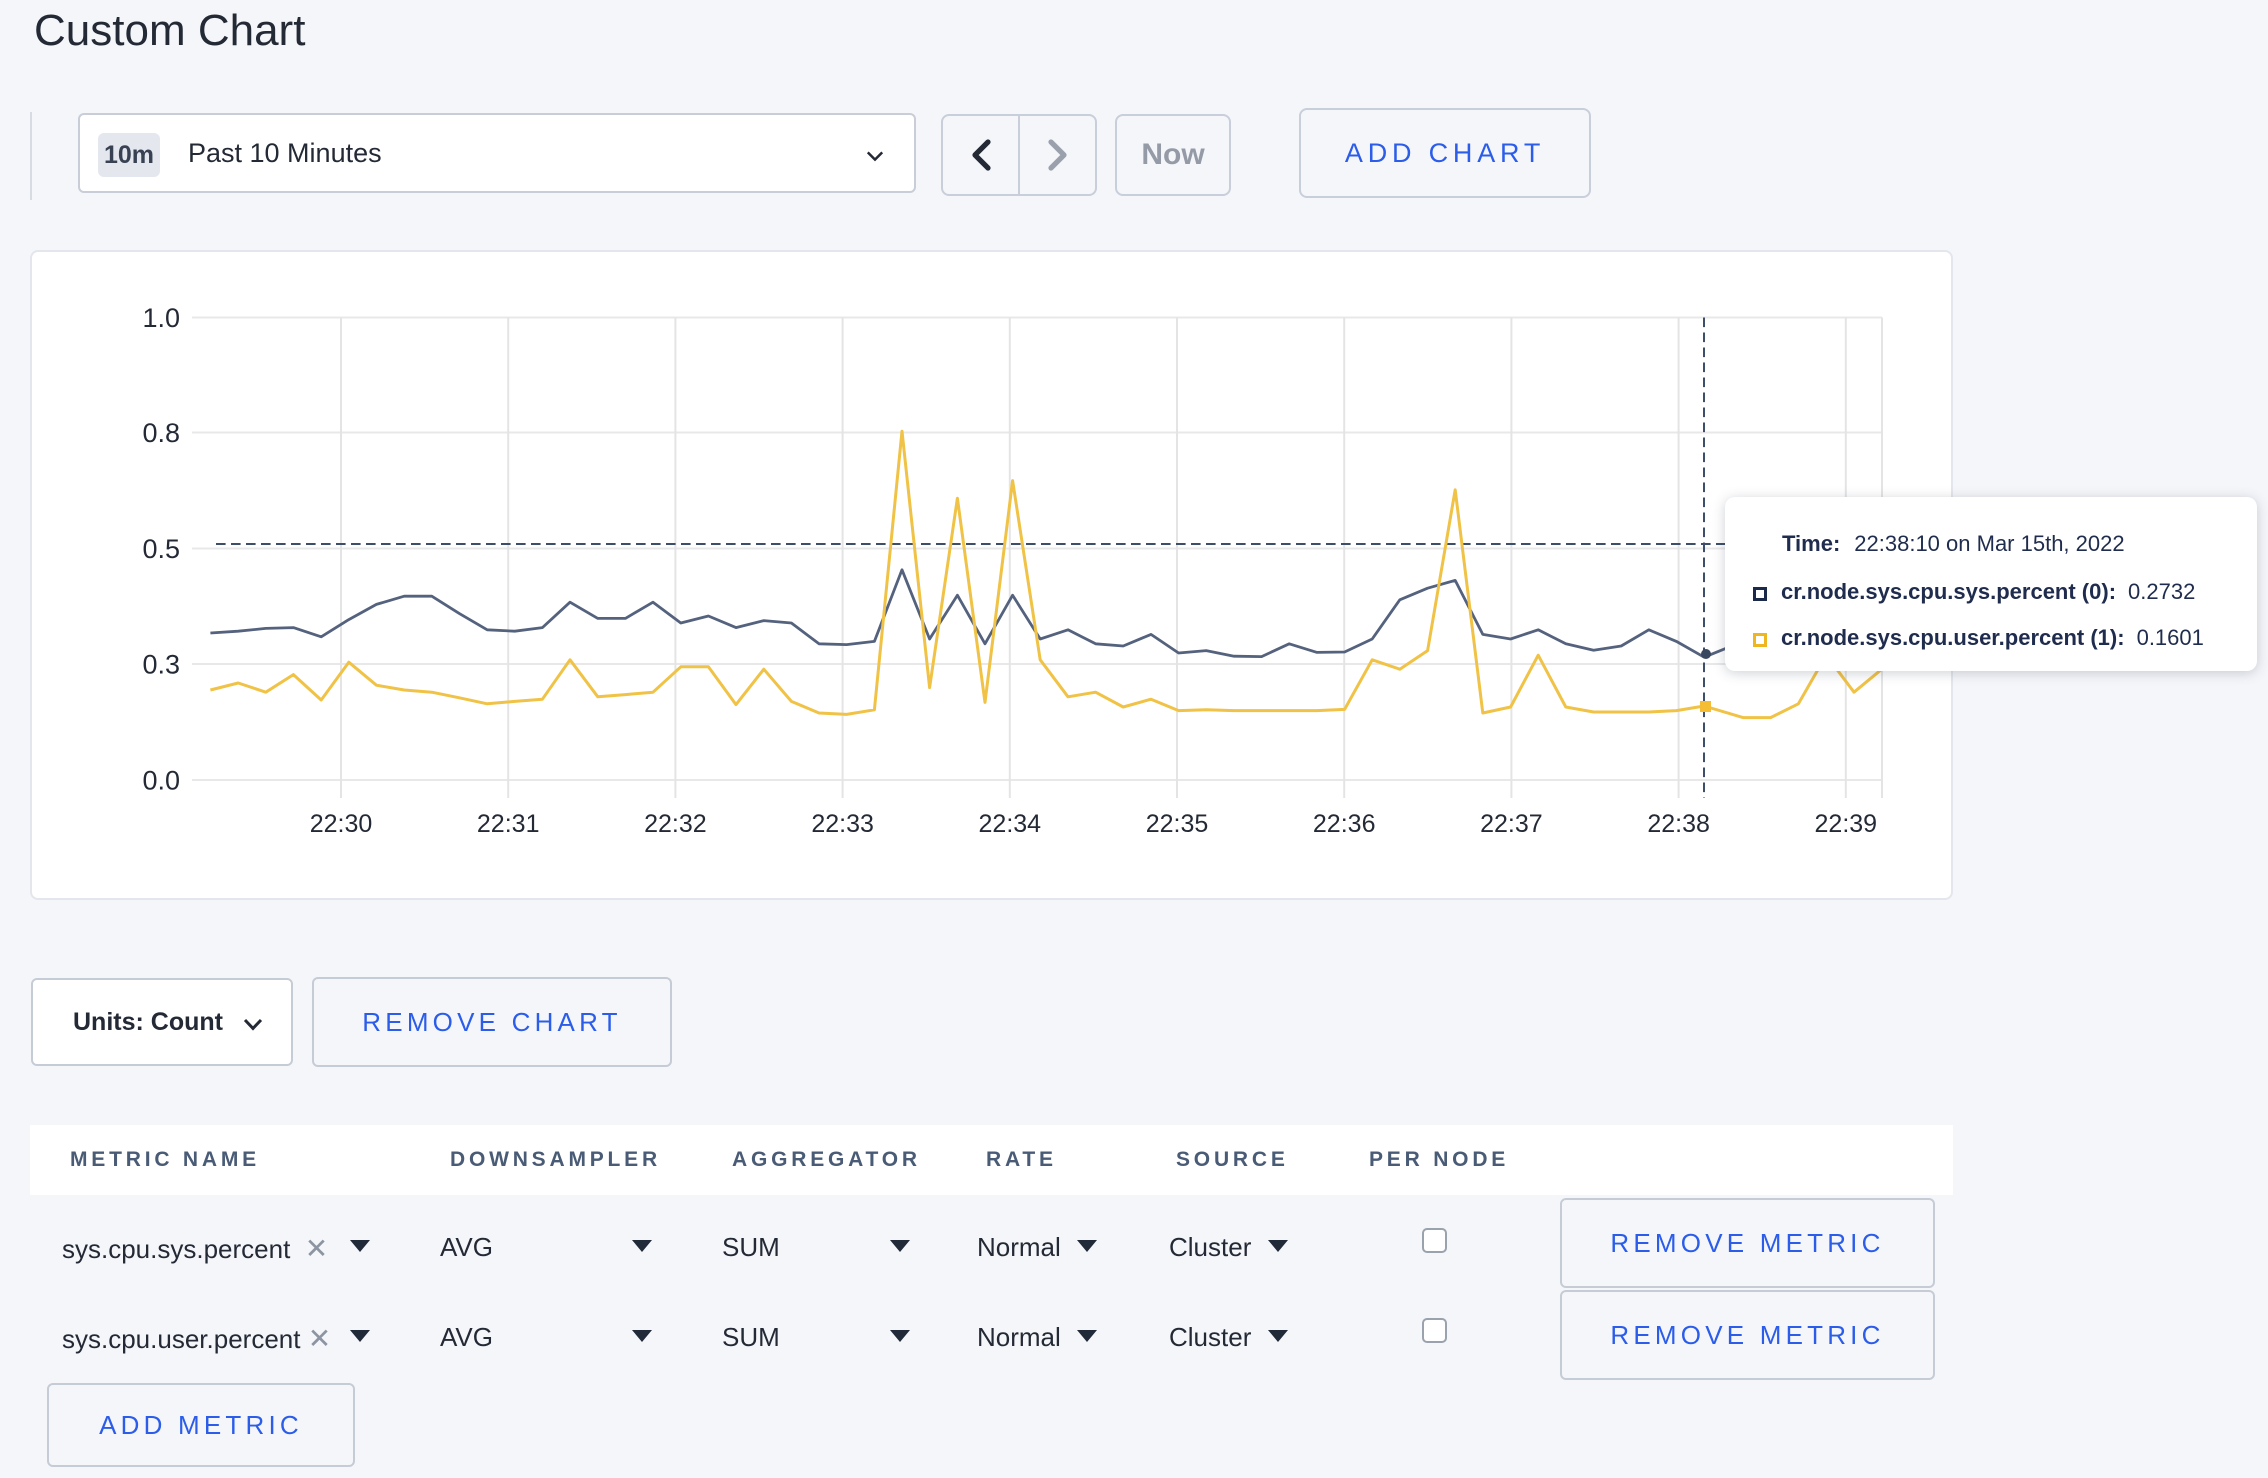 This screenshot has height=1478, width=2268. I want to click on svg-text: 22:36, so click(1344, 824).